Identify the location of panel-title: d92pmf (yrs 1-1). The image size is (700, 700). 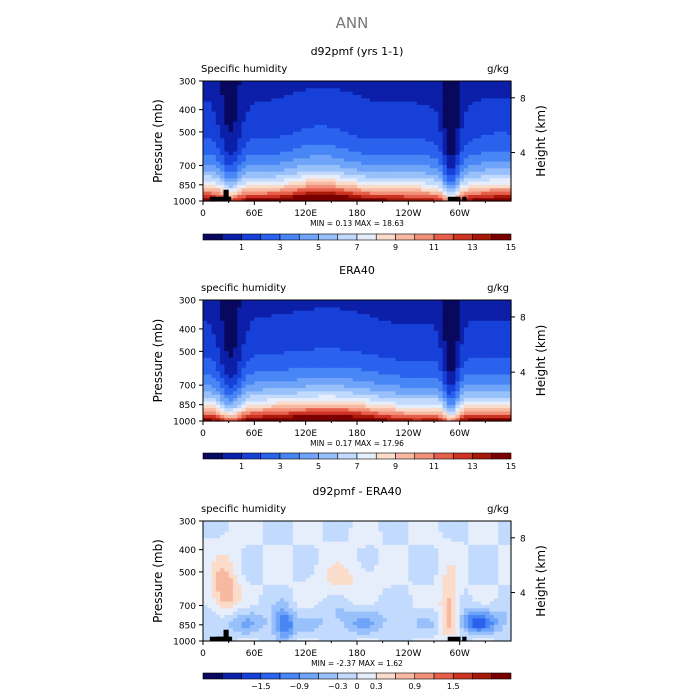
(357, 51).